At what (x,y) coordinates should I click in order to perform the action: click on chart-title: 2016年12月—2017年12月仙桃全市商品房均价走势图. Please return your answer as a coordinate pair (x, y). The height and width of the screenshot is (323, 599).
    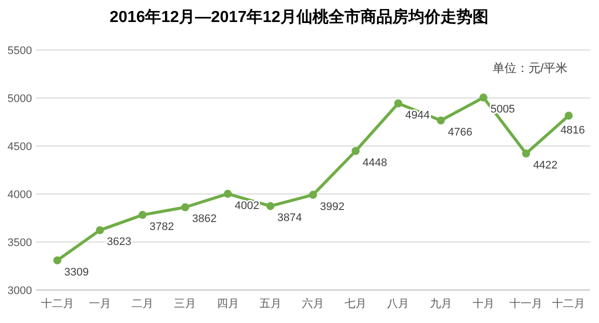
    Looking at the image, I should click on (299, 16).